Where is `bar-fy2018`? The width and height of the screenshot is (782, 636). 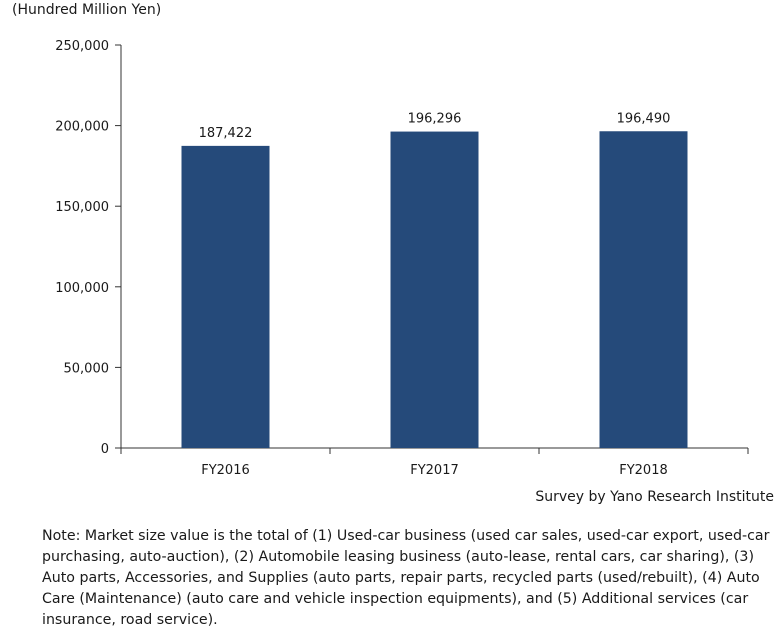
bar-fy2018 is located at coordinates (643, 289).